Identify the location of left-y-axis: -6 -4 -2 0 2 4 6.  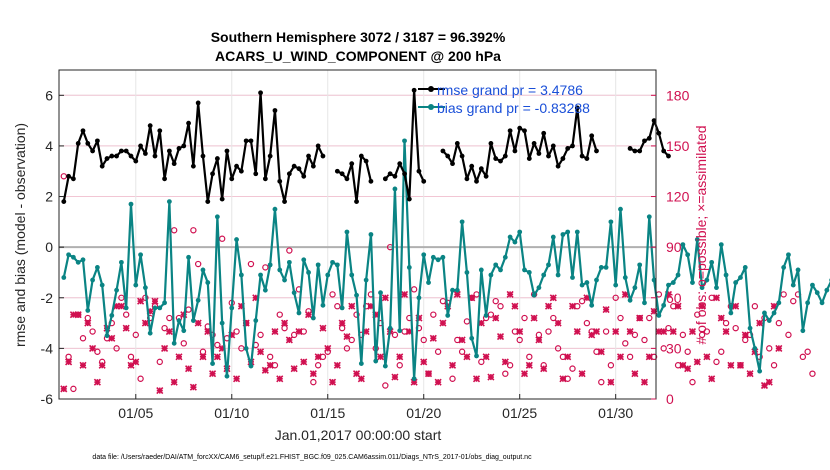
(52, 247).